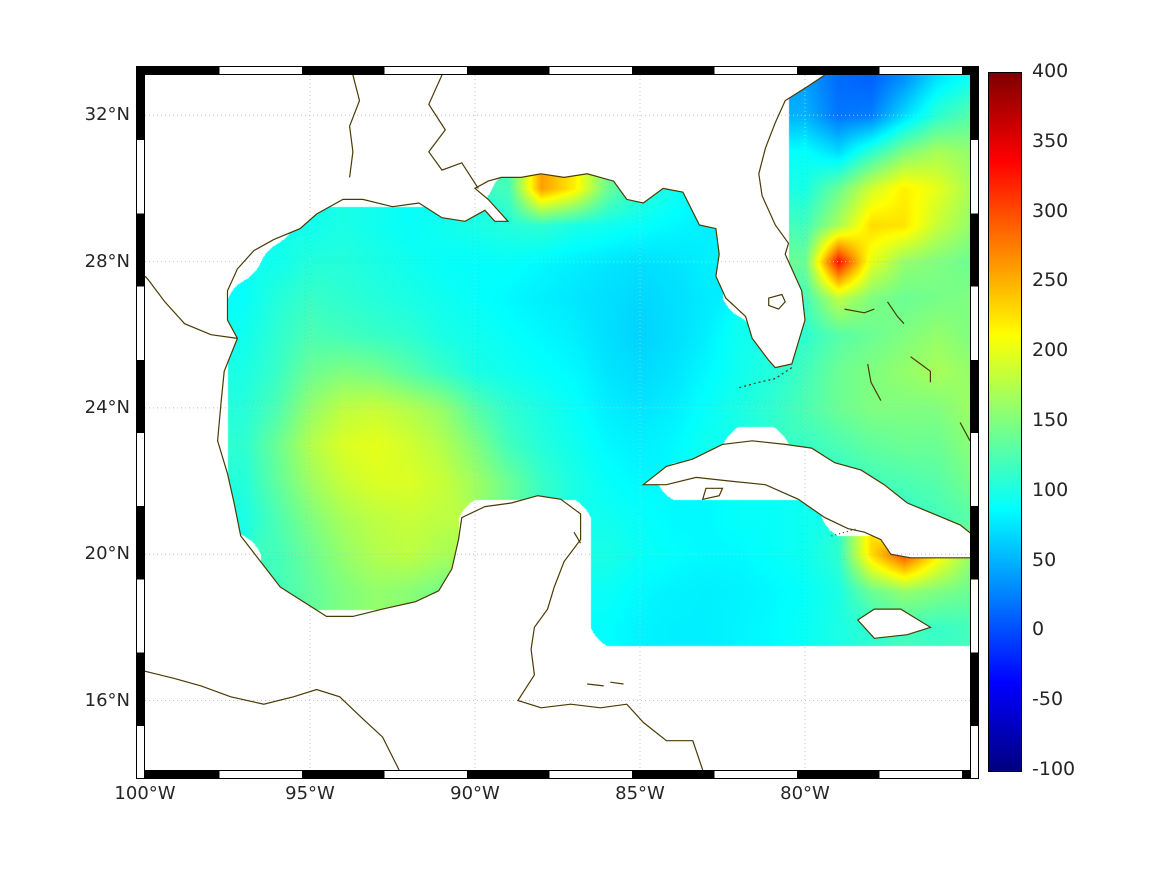 The width and height of the screenshot is (1167, 875). Describe the element at coordinates (894, 623) in the screenshot. I see `jamaica` at that location.